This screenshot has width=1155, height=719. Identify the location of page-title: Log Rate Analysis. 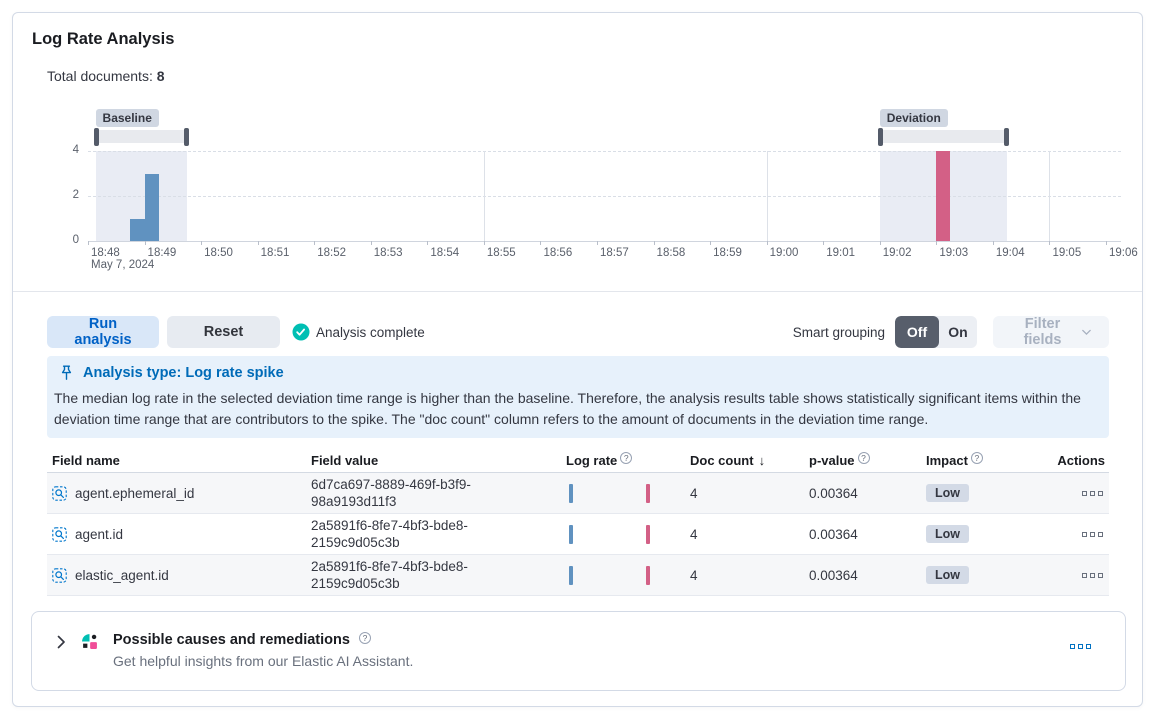
(103, 39).